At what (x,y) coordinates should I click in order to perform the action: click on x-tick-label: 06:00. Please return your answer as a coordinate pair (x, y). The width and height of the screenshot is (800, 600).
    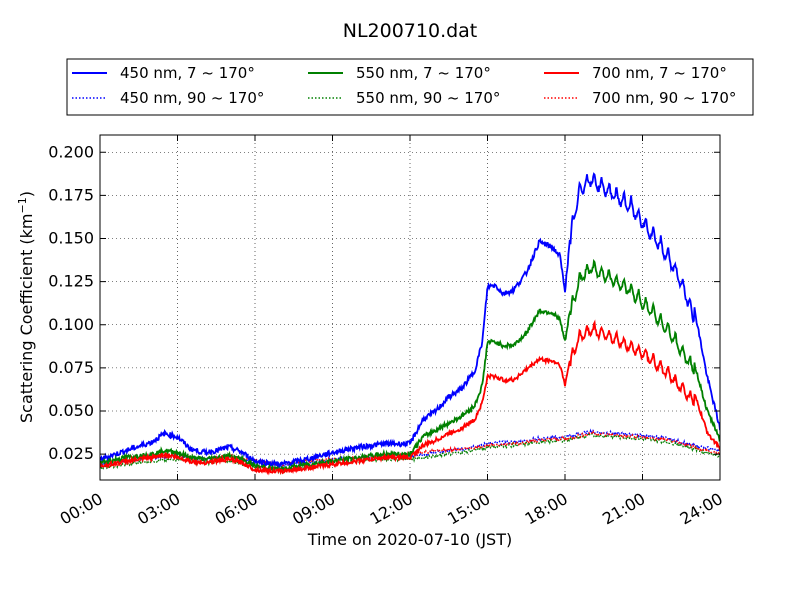
    Looking at the image, I should click on (236, 509).